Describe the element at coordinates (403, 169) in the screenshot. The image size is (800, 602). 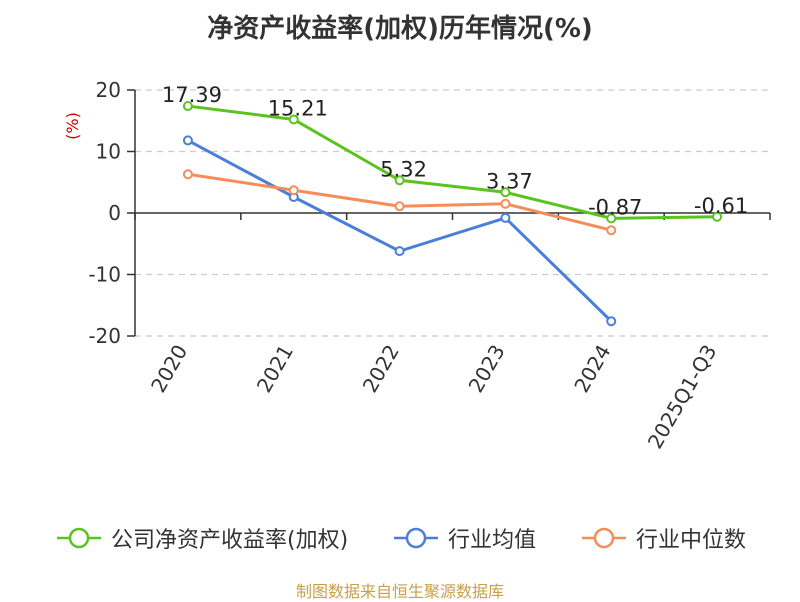
I see `data-label: 5.32` at that location.